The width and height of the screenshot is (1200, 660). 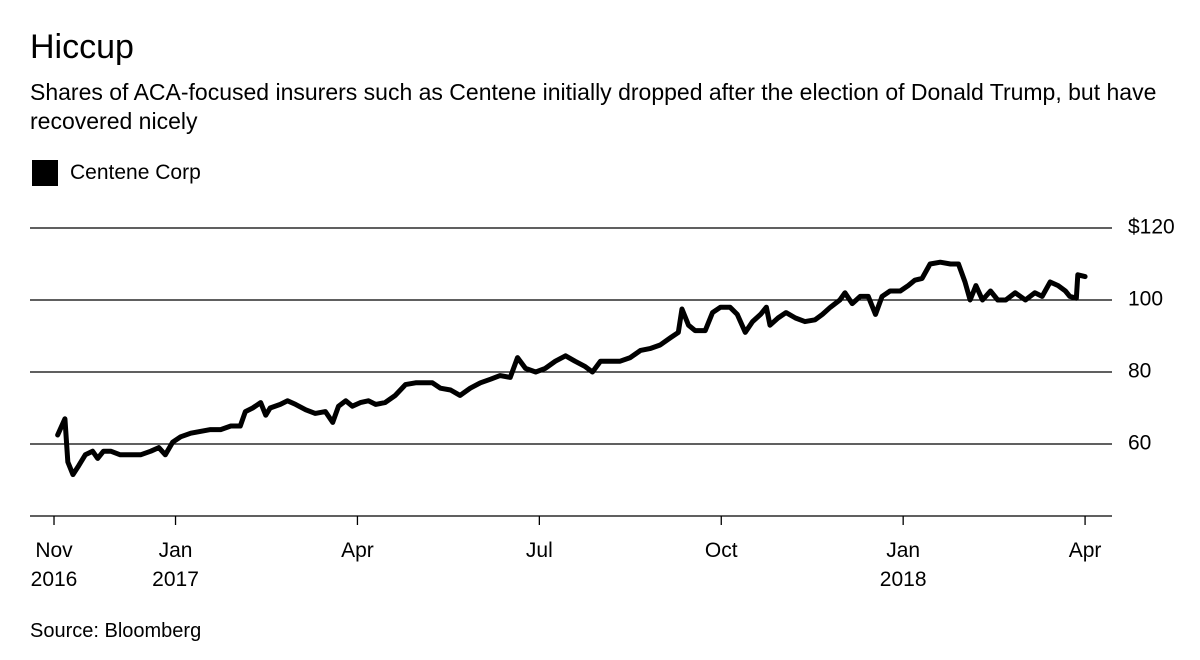 I want to click on y-tick-label: $120, so click(x=1151, y=227).